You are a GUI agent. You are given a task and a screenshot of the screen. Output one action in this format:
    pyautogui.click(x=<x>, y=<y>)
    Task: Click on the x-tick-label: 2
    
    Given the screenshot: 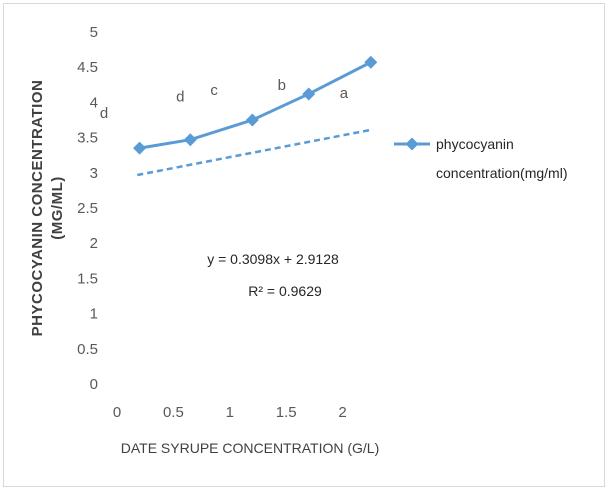 What is the action you would take?
    pyautogui.click(x=342, y=412)
    